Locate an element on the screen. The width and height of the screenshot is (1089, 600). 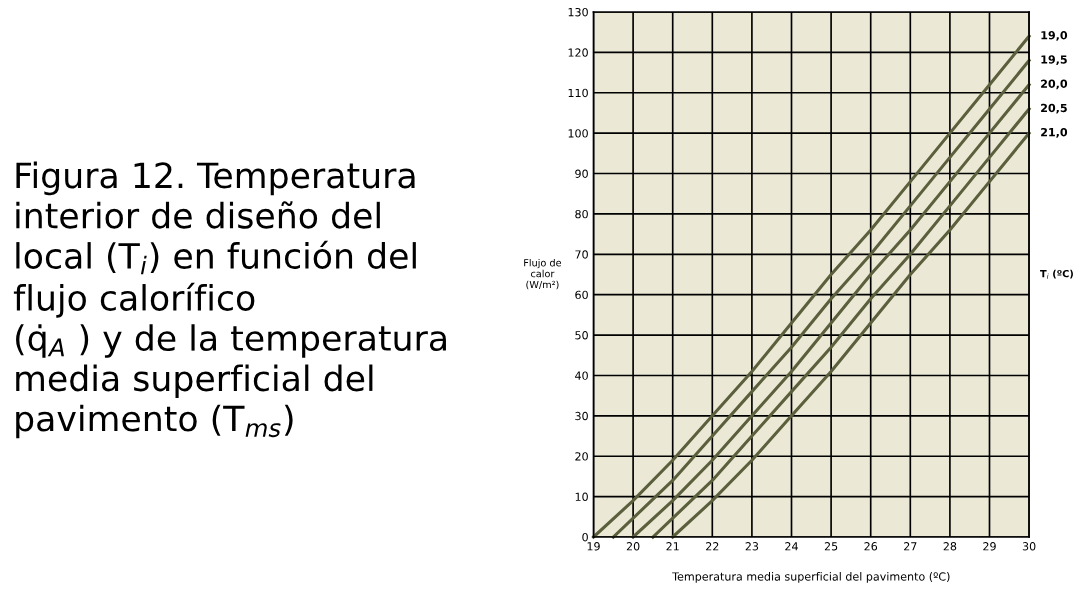
y-tick-label: 0 is located at coordinates (585, 537).